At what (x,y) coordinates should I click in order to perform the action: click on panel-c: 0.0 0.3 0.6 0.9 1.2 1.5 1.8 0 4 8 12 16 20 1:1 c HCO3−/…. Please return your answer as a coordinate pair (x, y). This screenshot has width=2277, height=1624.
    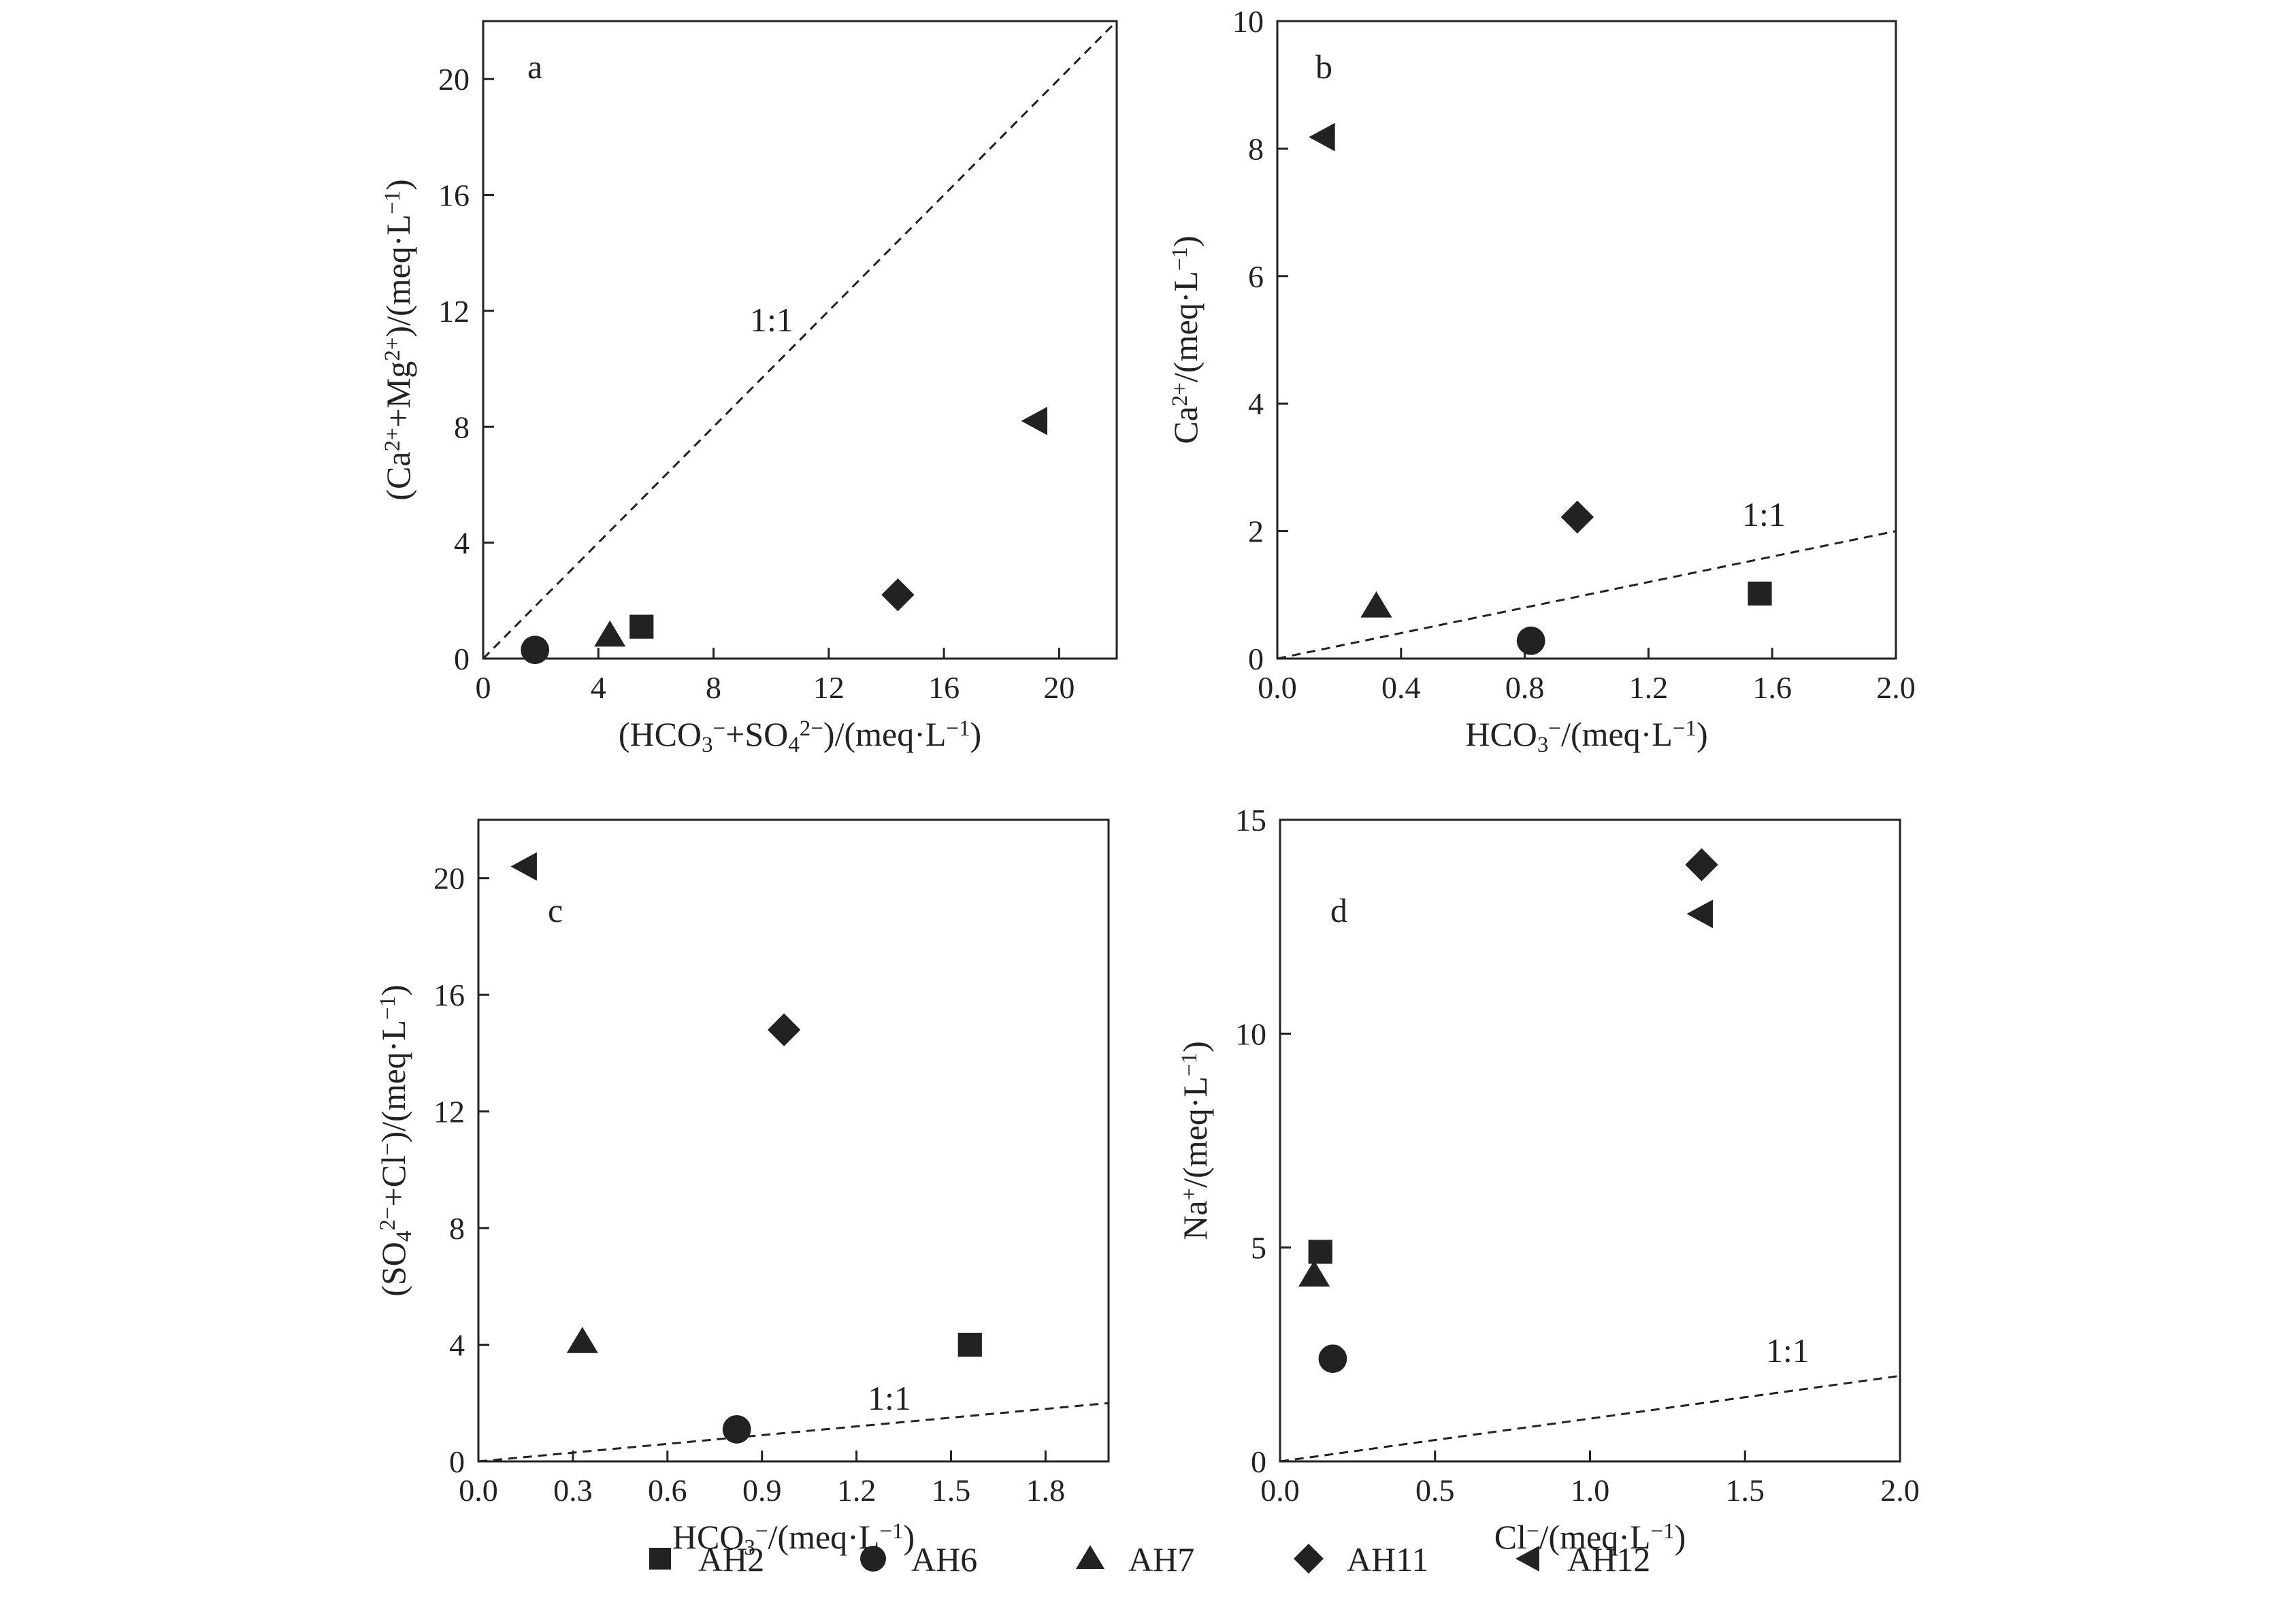
    Looking at the image, I should click on (742, 1189).